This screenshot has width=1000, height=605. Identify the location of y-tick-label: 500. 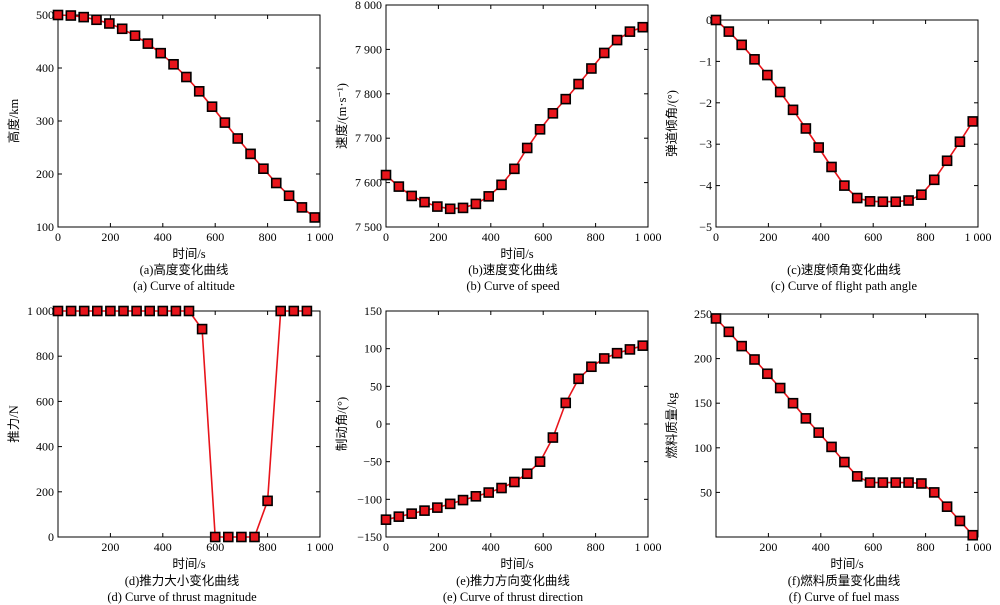
(45, 15).